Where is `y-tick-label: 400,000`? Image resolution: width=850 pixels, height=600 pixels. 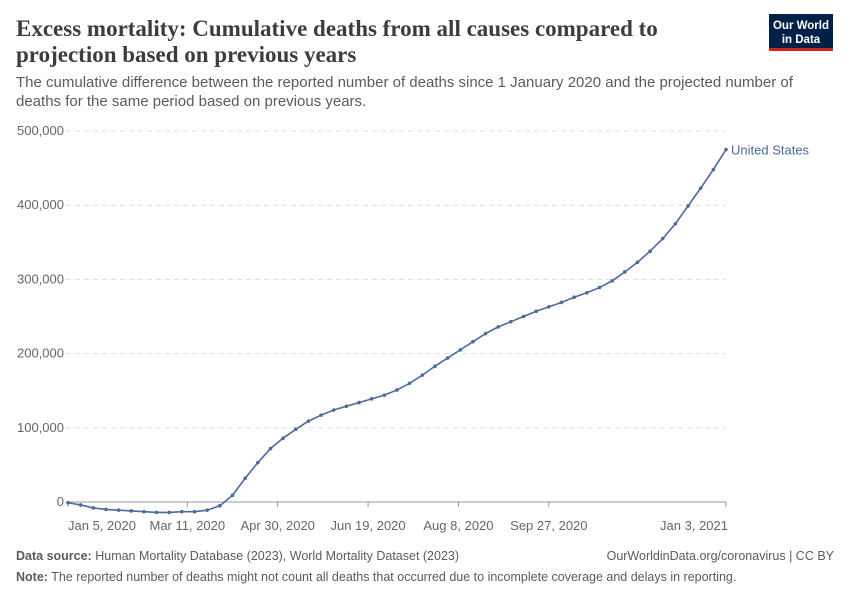
y-tick-label: 400,000 is located at coordinates (40, 204).